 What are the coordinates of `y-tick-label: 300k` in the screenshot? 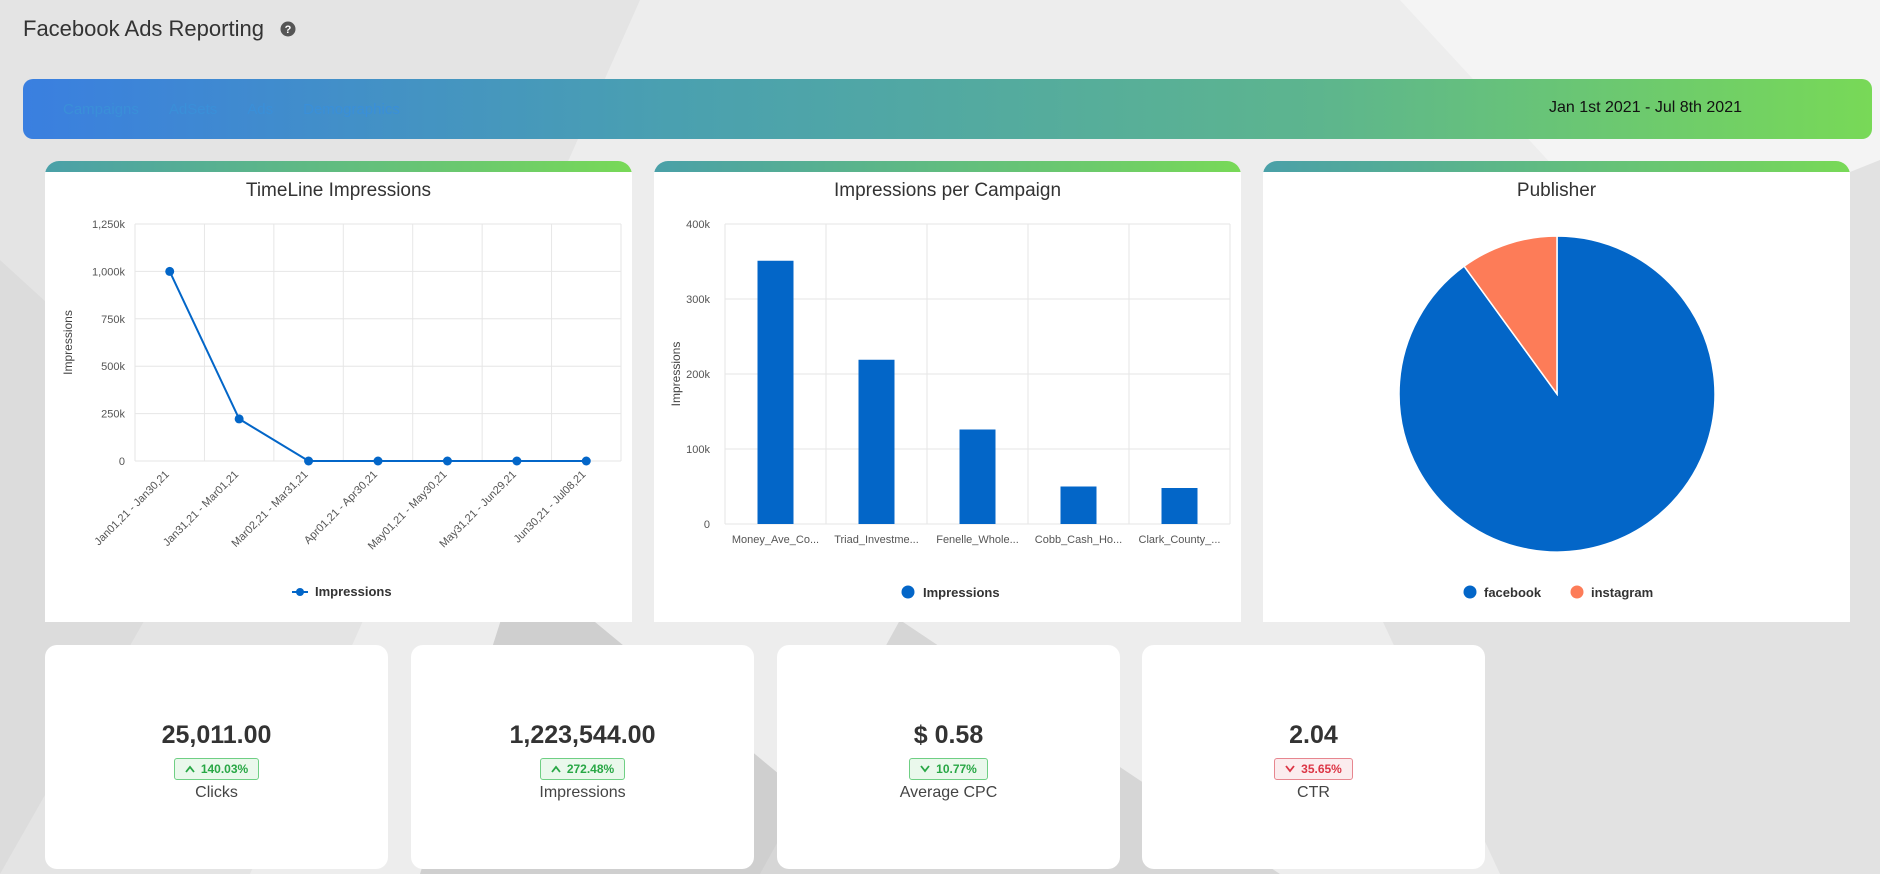 It's located at (698, 300).